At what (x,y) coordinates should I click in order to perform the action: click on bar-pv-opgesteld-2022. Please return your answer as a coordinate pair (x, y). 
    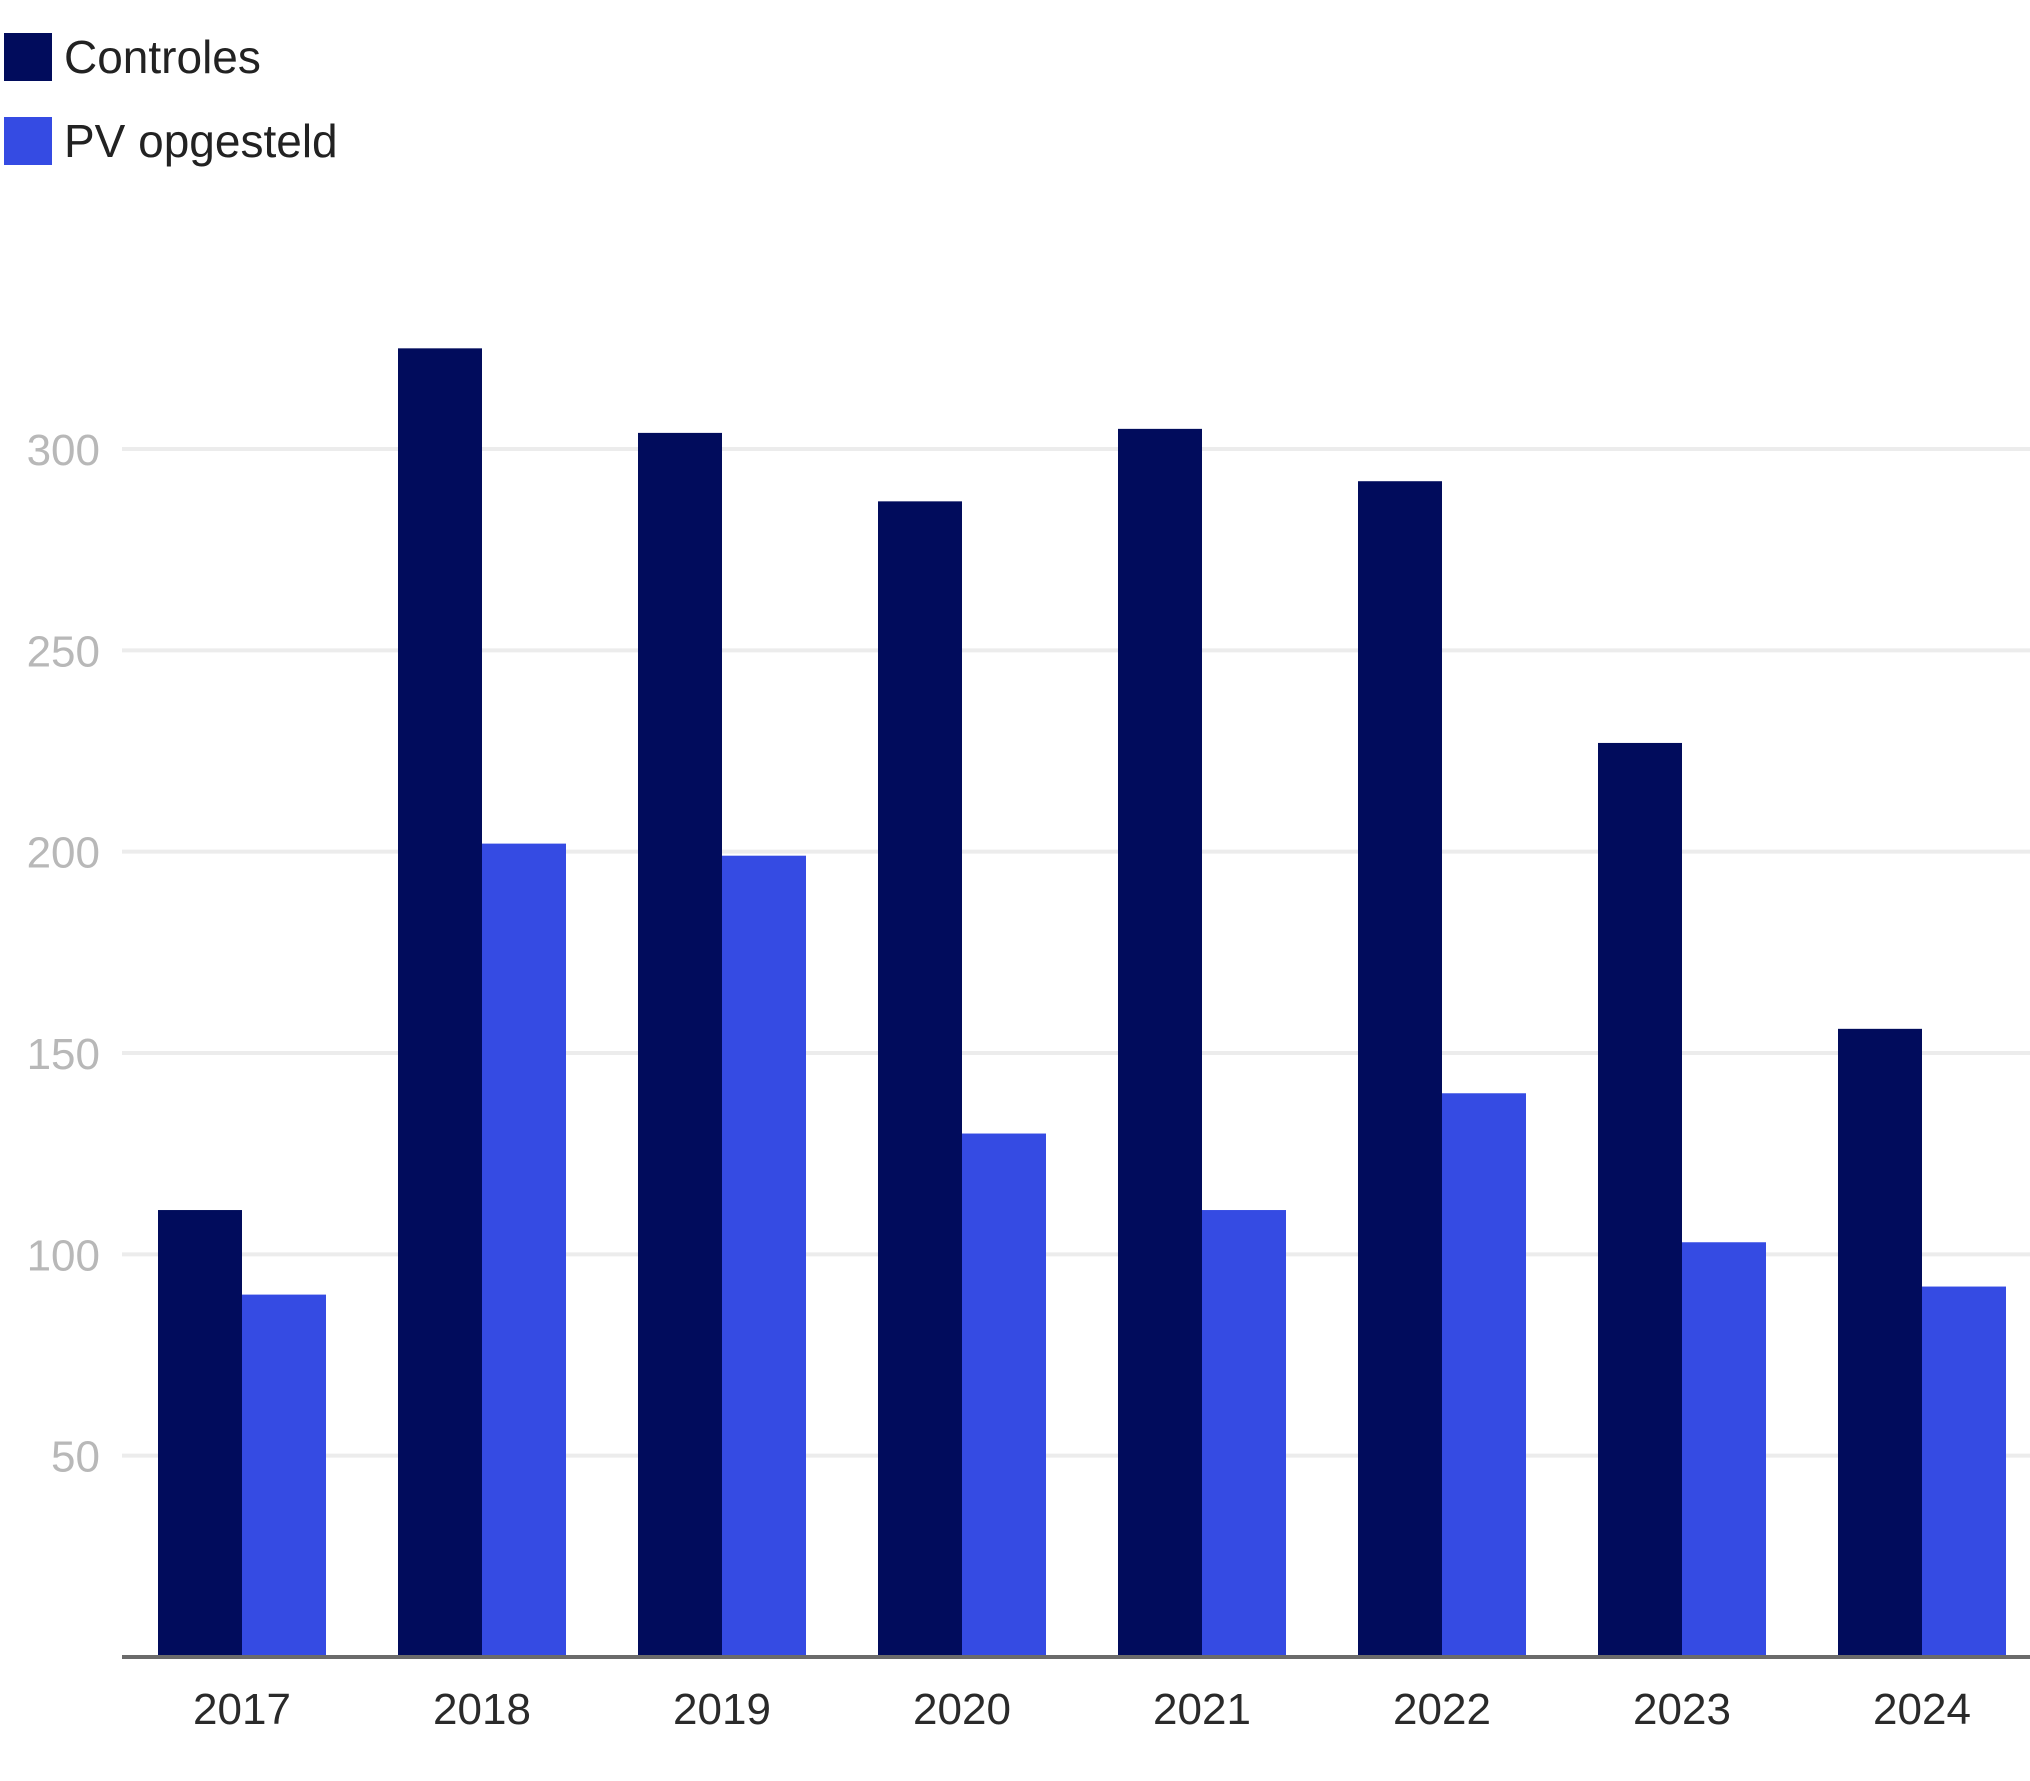
    Looking at the image, I should click on (1484, 1375).